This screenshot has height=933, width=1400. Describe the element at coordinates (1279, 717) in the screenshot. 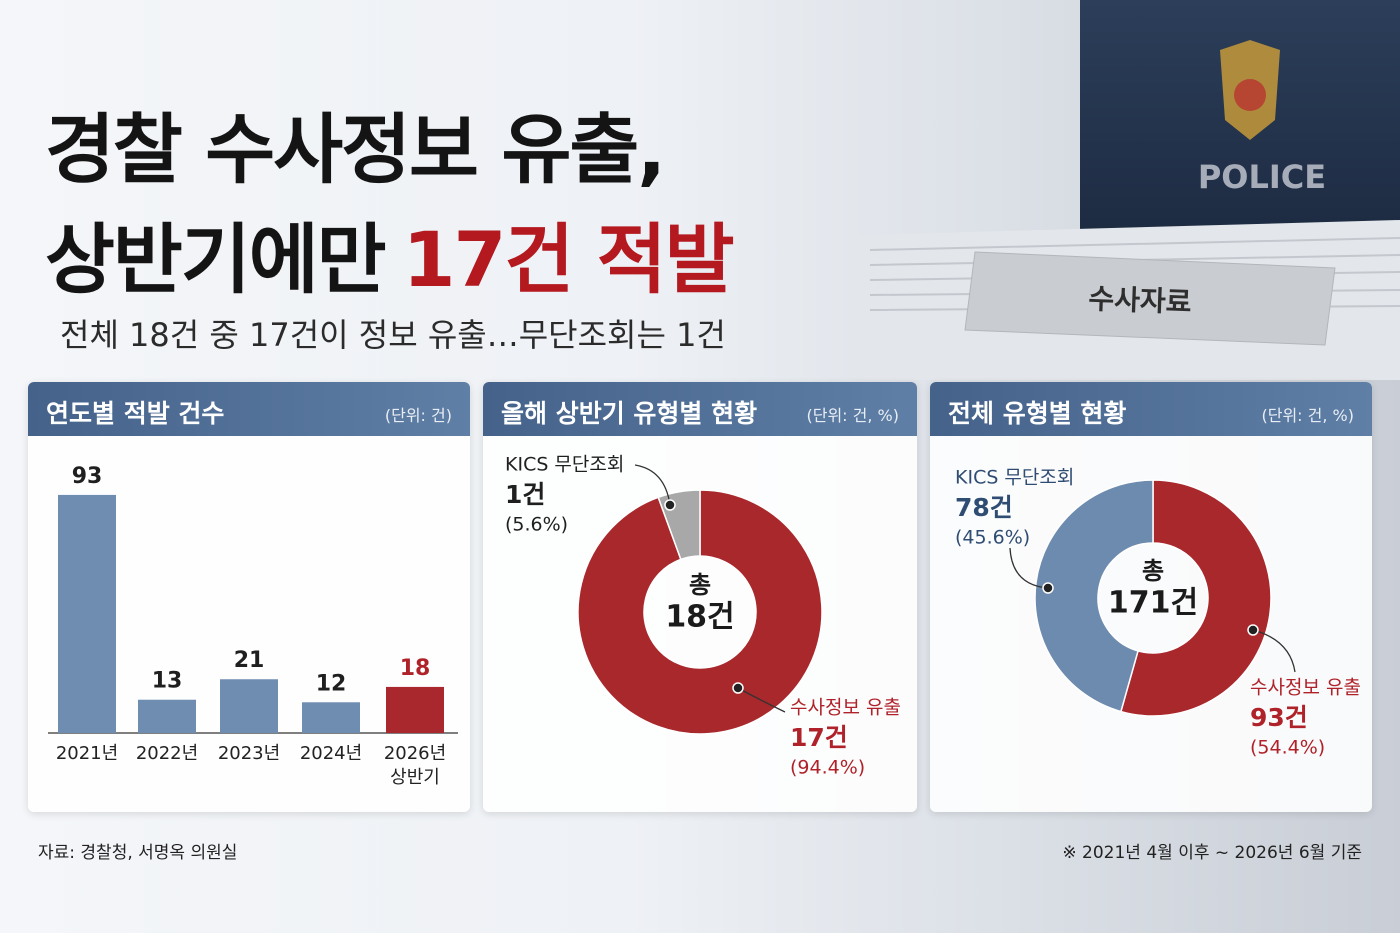

I see `value-label: 93건` at that location.